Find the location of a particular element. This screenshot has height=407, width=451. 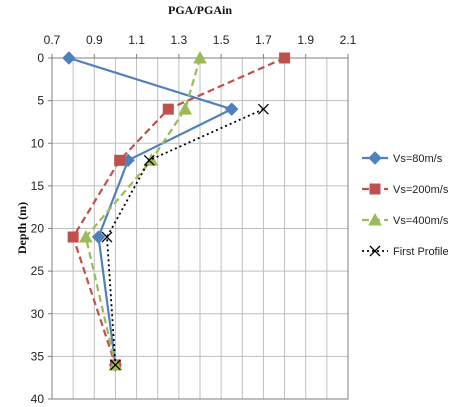

x-tick-label: 1.9 is located at coordinates (305, 40).